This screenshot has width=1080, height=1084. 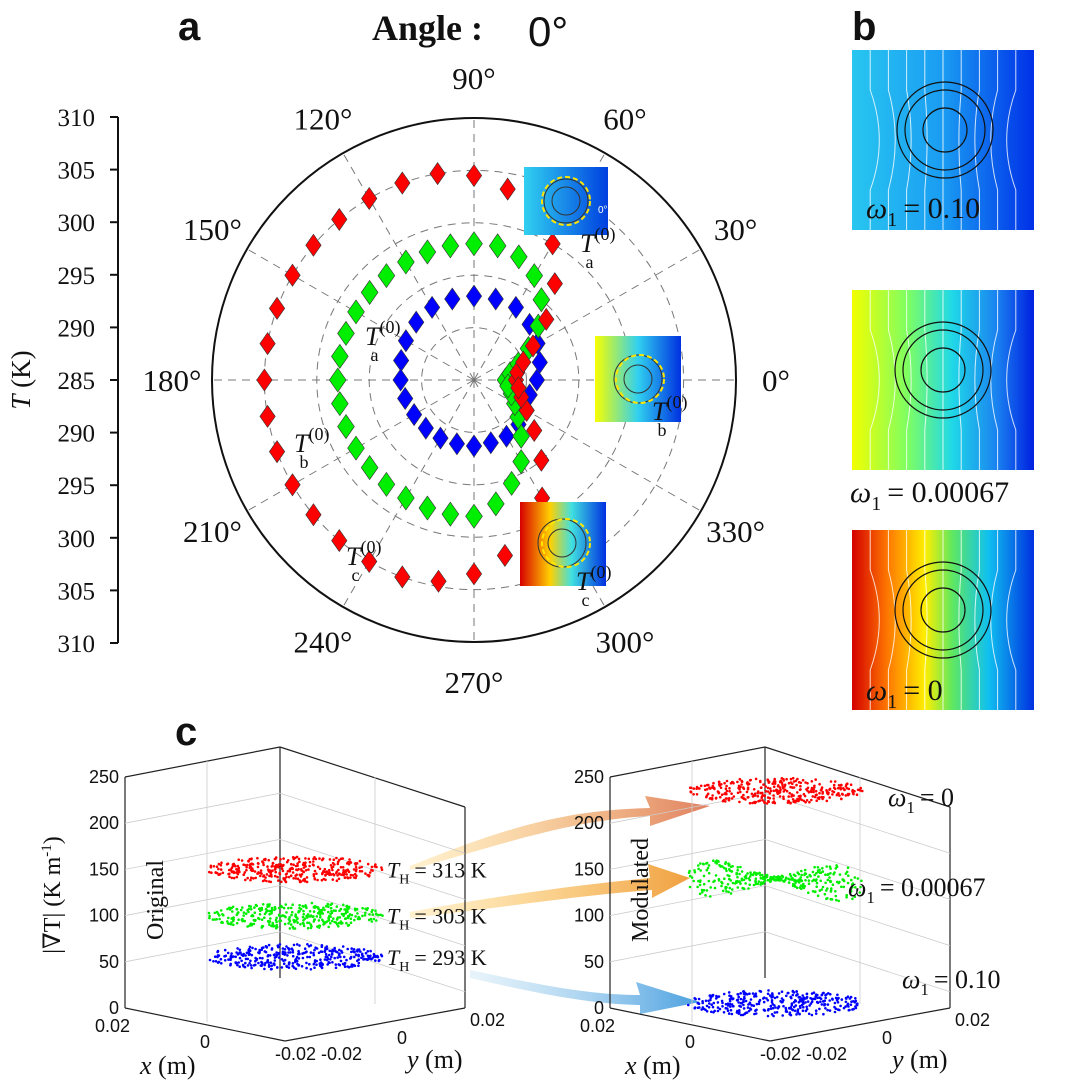 I want to click on radial-tick-label: 310, so click(x=77, y=118).